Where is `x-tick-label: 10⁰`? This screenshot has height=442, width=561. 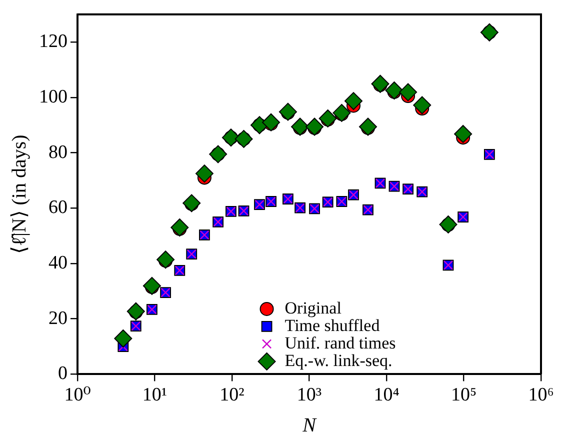
x-tick-label: 10⁰ is located at coordinates (78, 395).